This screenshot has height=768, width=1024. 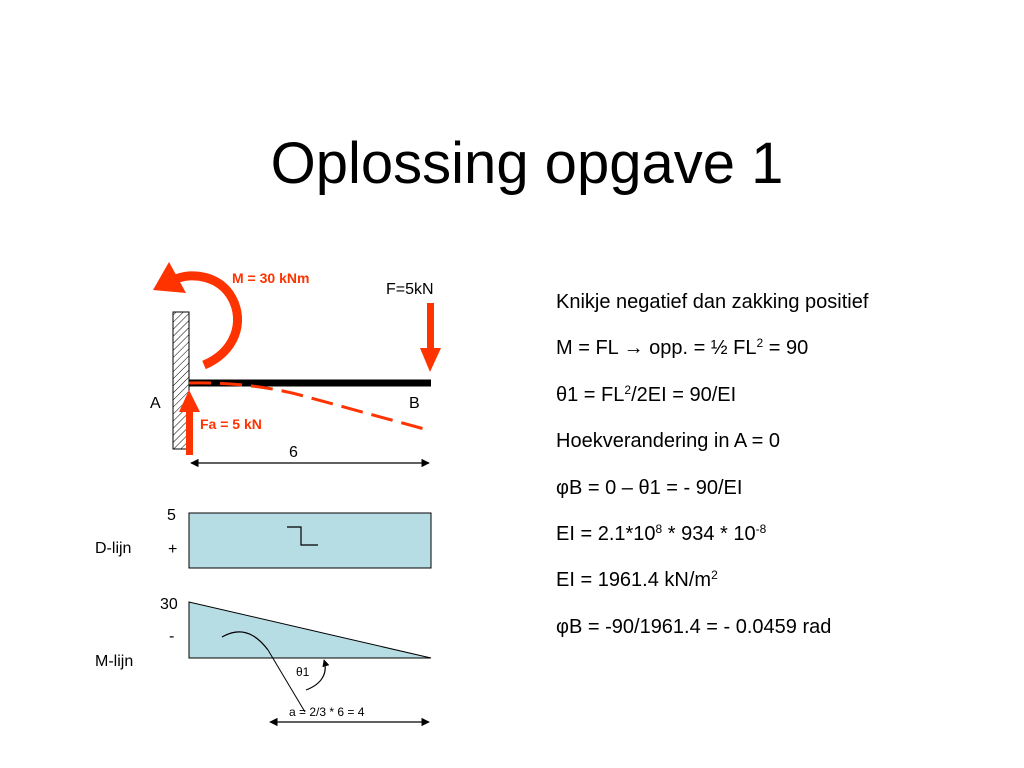 I want to click on solution-line: M = FL → opp. = ½ FL2 = 90, so click(x=786, y=348).